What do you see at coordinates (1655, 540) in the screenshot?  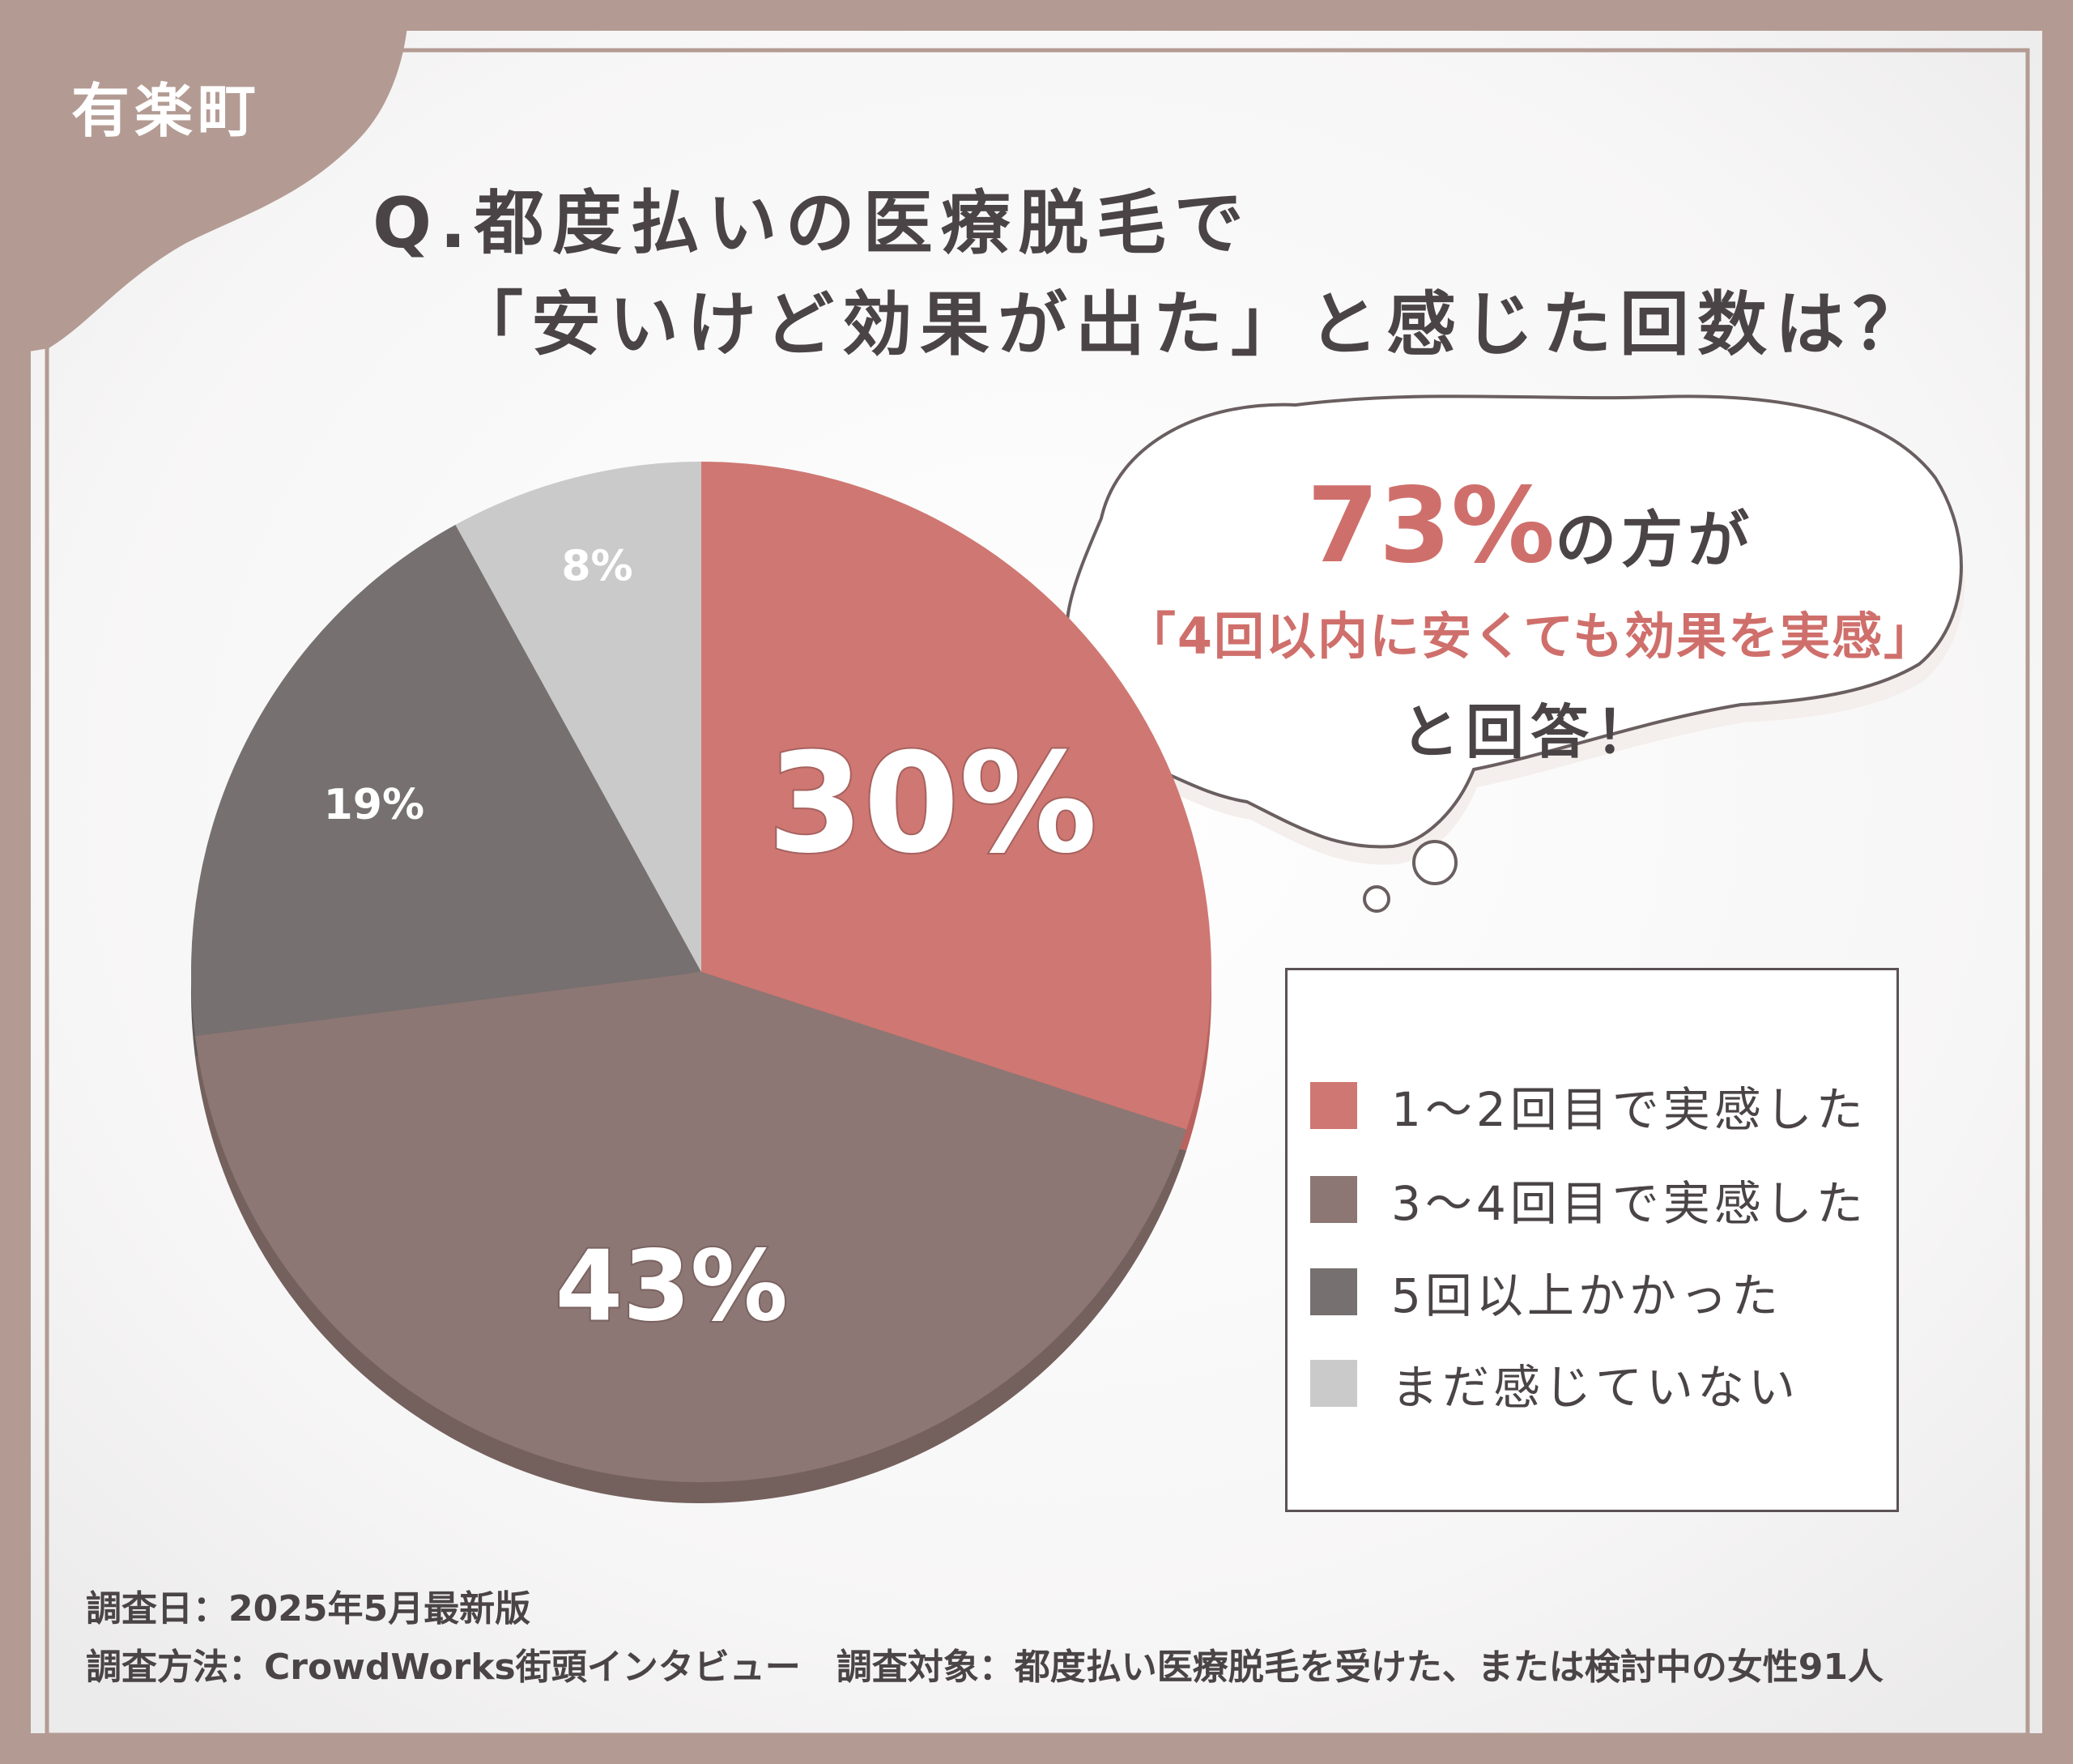 I see `callout-suffix: の方が` at bounding box center [1655, 540].